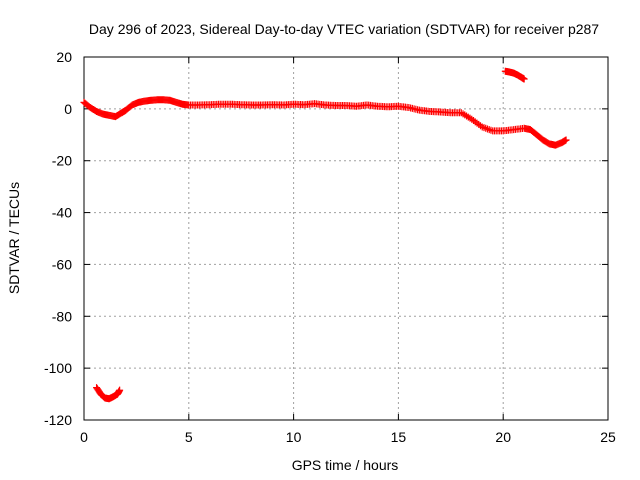 The height and width of the screenshot is (480, 640). What do you see at coordinates (399, 437) in the screenshot?
I see `x-tick-label: 15` at bounding box center [399, 437].